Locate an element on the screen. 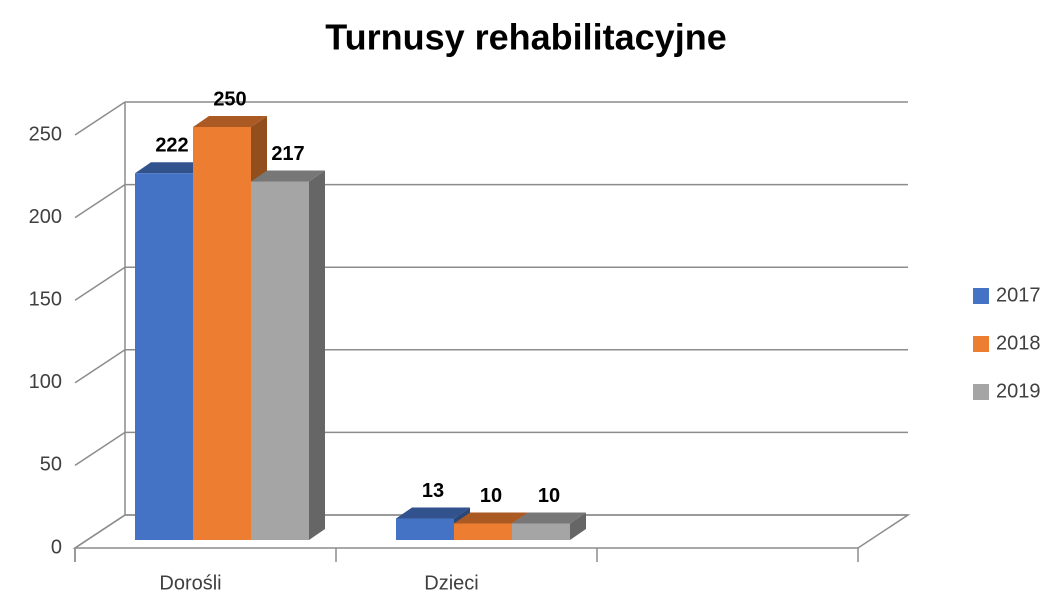  y-tick-label: 150 is located at coordinates (45, 299).